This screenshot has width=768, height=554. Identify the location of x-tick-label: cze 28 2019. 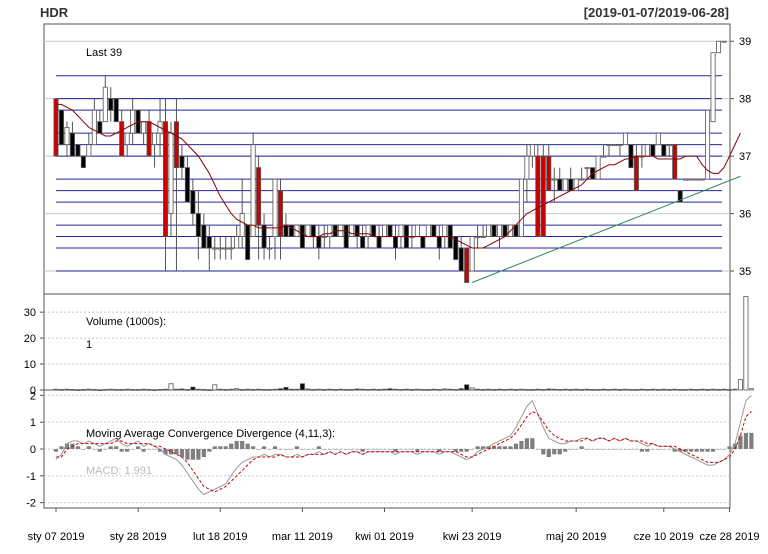
(730, 537).